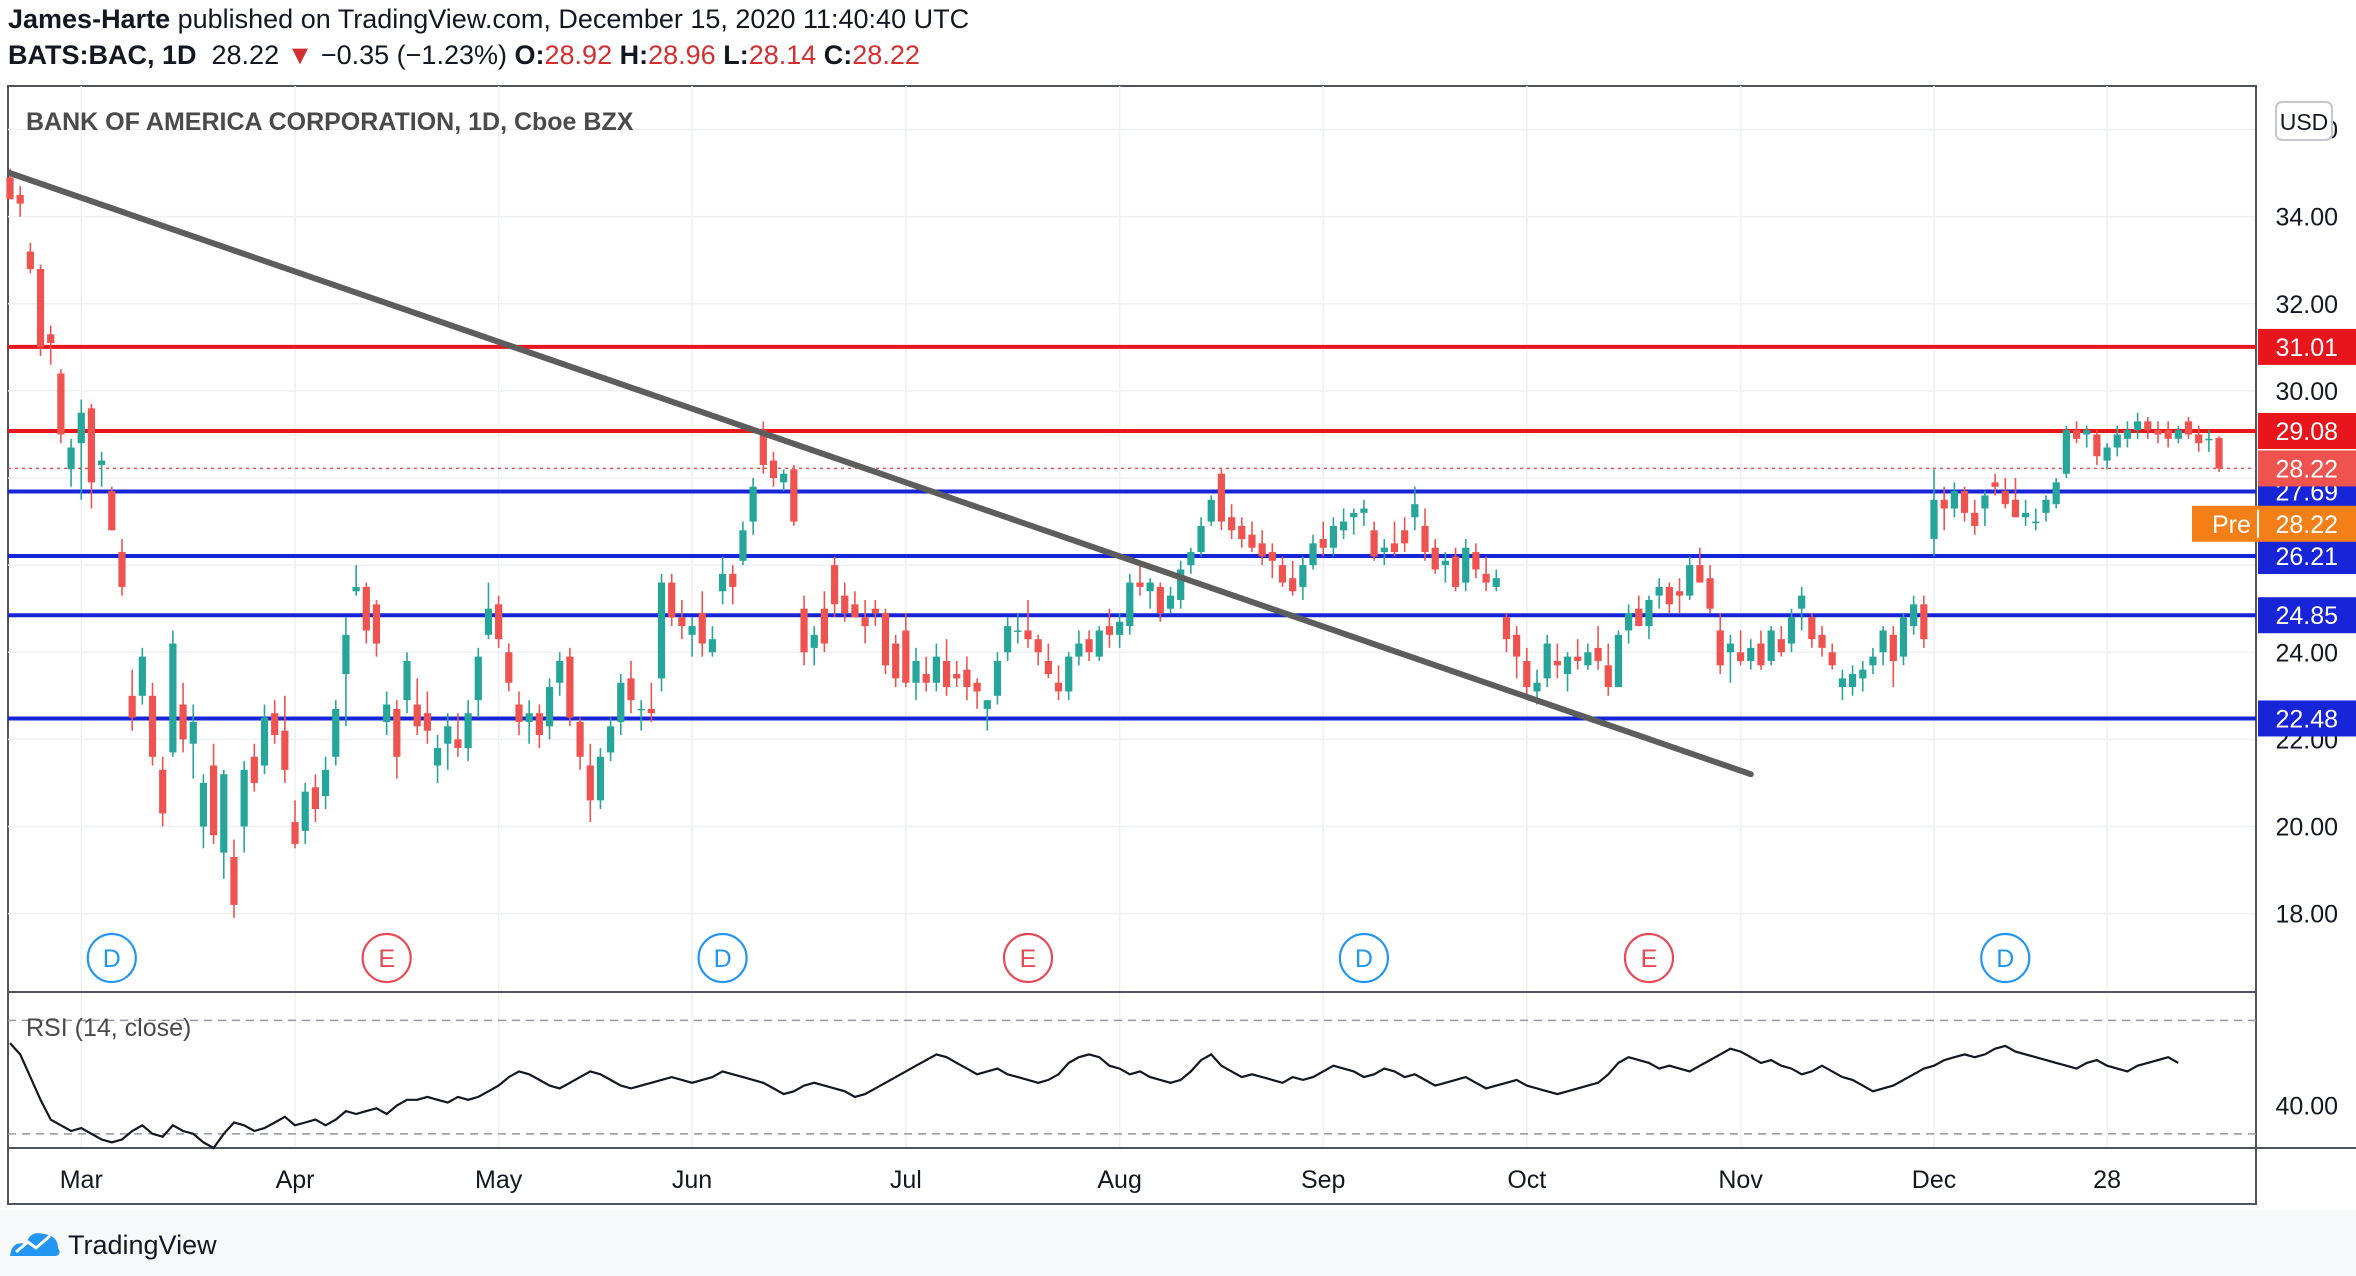  I want to click on rsi-line, so click(1094, 1096).